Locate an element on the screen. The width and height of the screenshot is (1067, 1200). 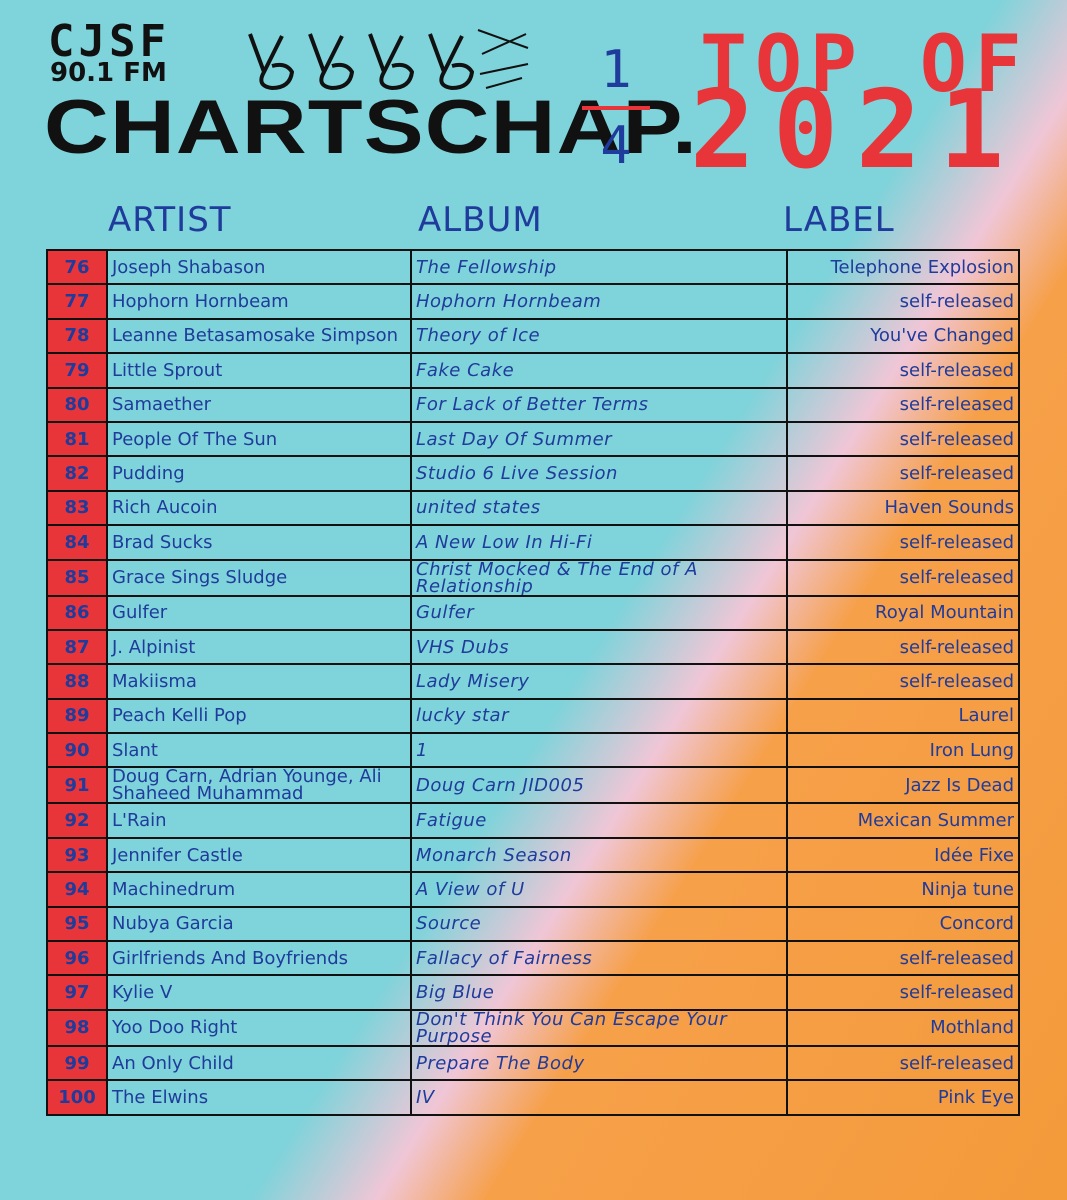
artist-cell: Grace Sings Sludge is located at coordinates (259, 577).